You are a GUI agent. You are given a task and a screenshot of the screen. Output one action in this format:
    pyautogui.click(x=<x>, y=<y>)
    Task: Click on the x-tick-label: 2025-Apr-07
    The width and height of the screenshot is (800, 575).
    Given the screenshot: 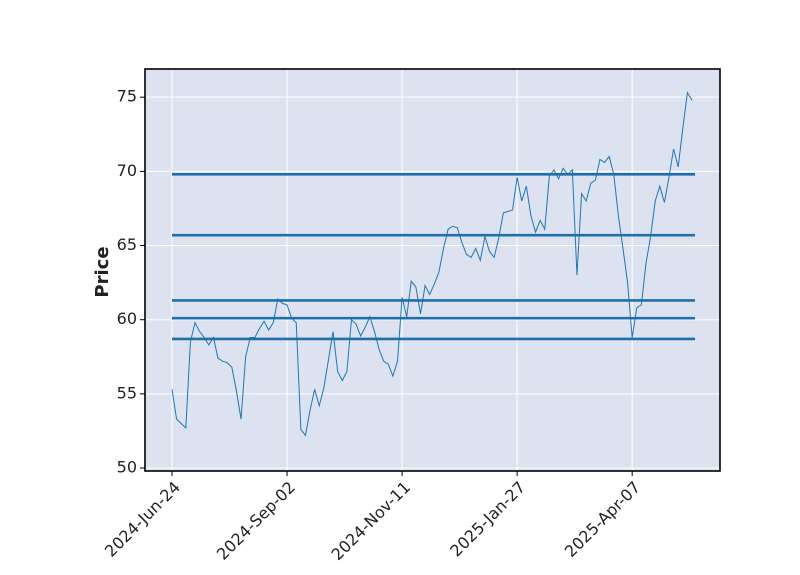 What is the action you would take?
    pyautogui.click(x=602, y=519)
    